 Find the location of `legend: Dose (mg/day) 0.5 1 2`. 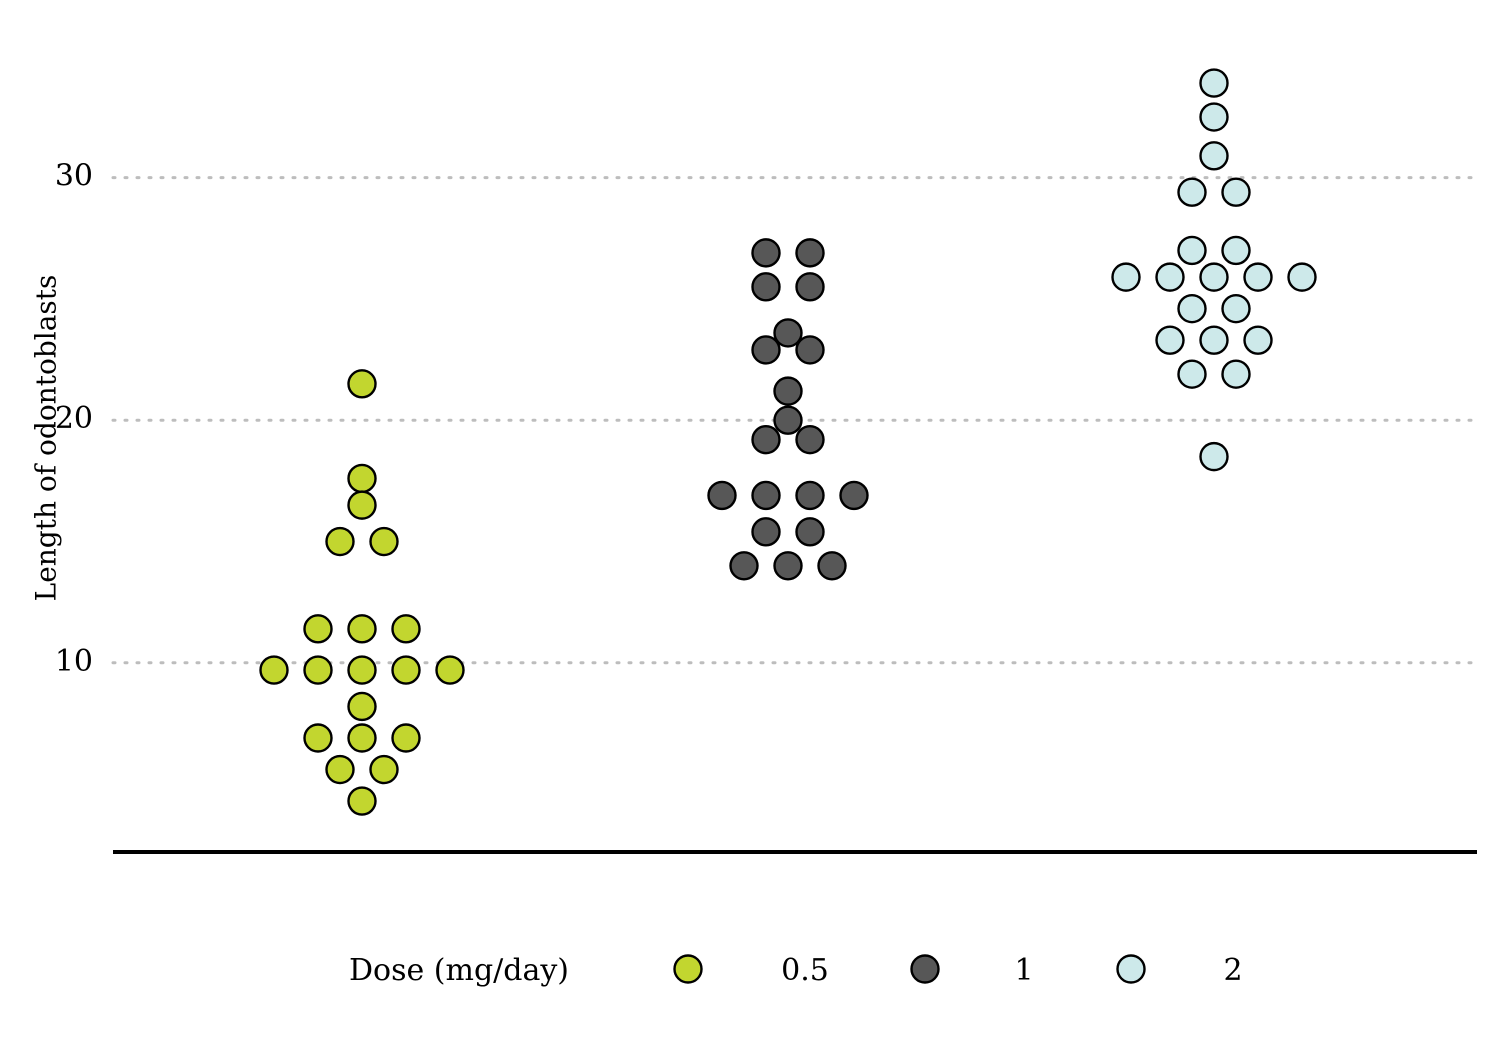

legend: Dose (mg/day) 0.5 1 2 is located at coordinates (796, 970).